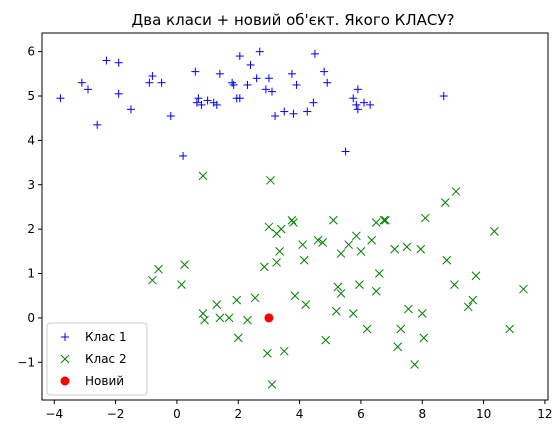 This screenshot has height=435, width=552. I want to click on x-tick-label: −2, so click(116, 414).